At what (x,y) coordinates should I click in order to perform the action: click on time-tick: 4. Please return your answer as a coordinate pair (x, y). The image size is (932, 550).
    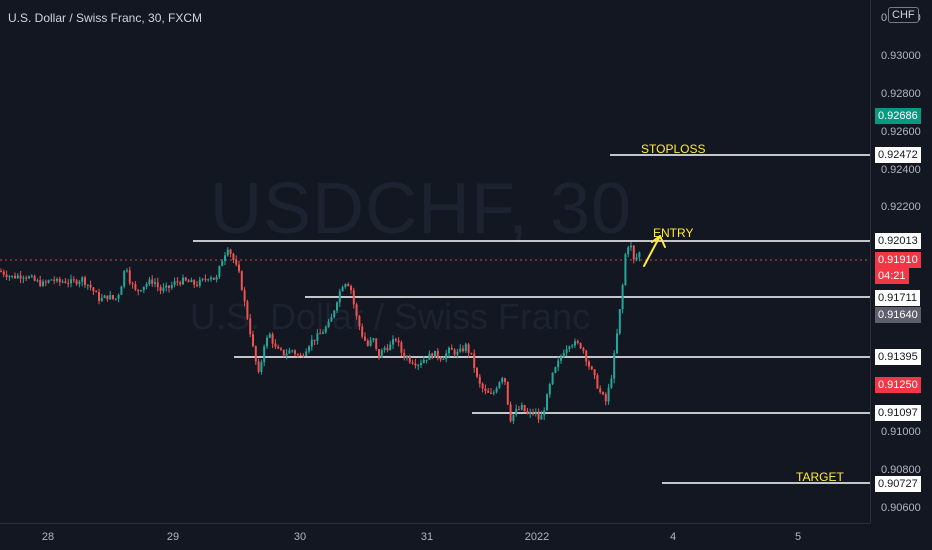
    Looking at the image, I should click on (673, 537).